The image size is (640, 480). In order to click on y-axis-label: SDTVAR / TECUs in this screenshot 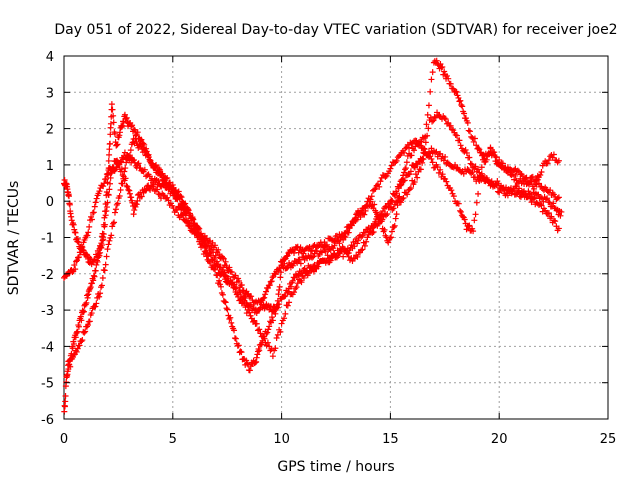, I will do `click(14, 238)`.